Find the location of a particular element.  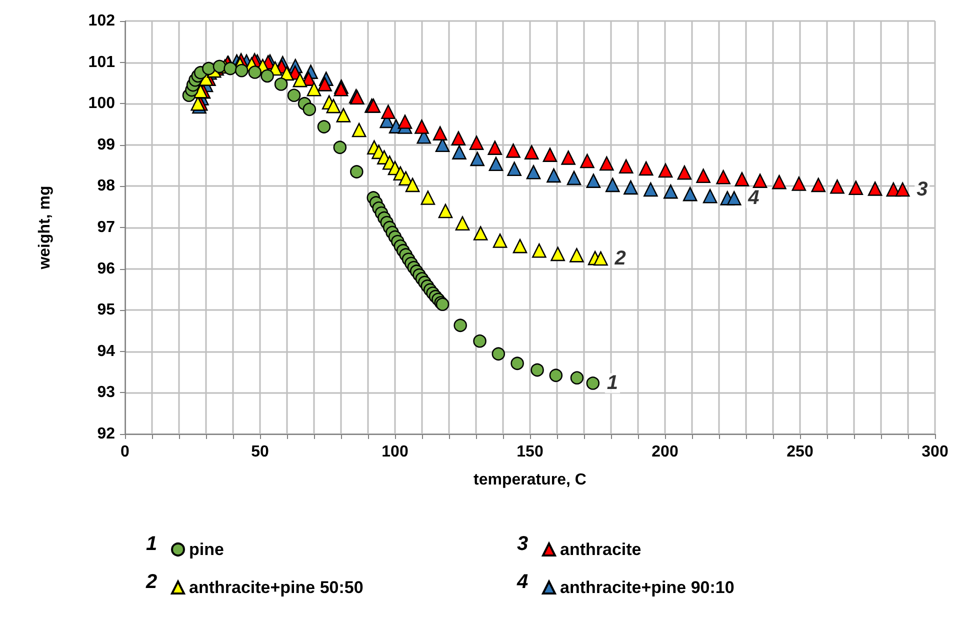

text: 1 is located at coordinates (152, 544).